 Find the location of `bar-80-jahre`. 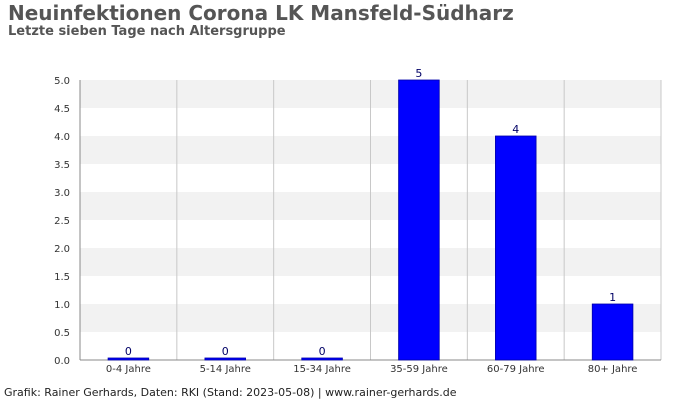

bar-80-jahre is located at coordinates (612, 332).